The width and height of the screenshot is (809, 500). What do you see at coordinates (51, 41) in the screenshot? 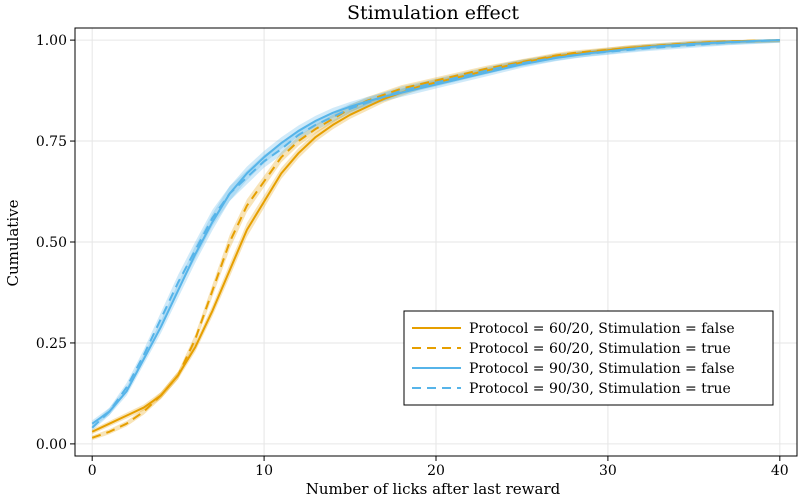
I see `y-tick-label-4: 1.00` at bounding box center [51, 41].